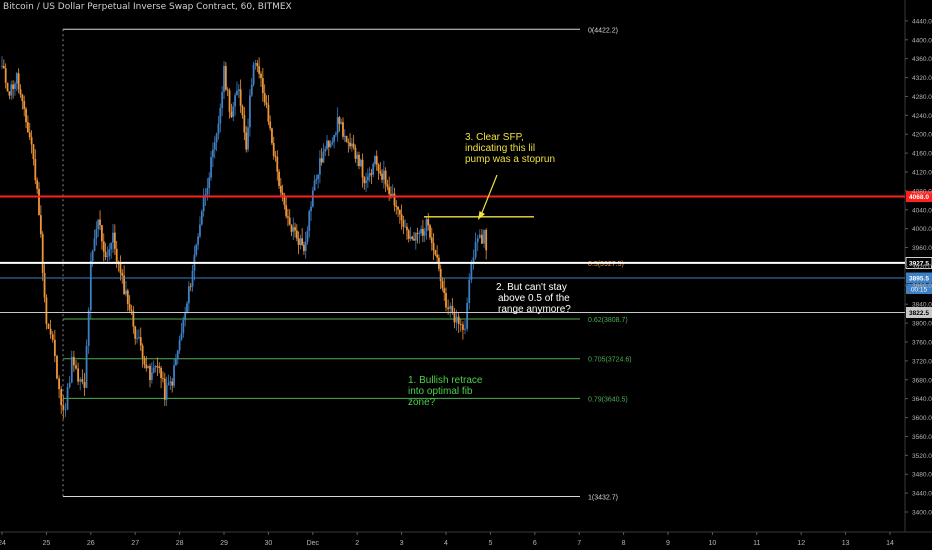 The image size is (932, 550). I want to click on price-tick-label: 3840.0, so click(922, 305).